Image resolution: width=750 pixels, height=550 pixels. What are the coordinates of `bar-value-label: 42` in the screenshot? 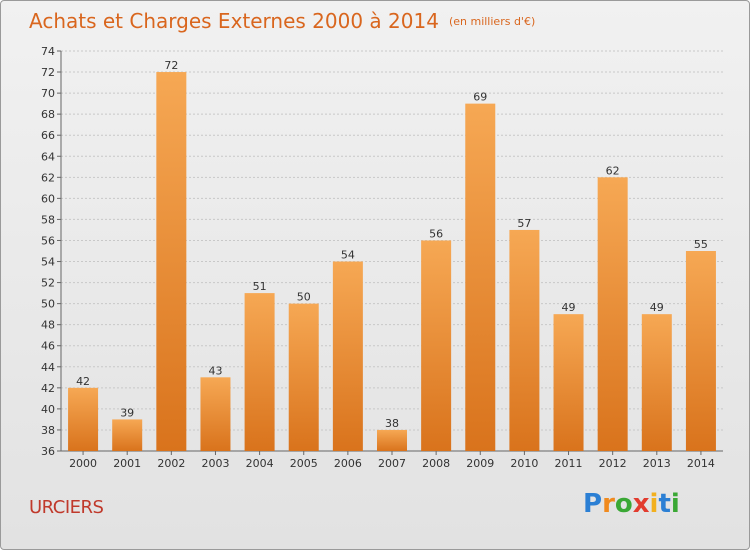 It's located at (83, 381).